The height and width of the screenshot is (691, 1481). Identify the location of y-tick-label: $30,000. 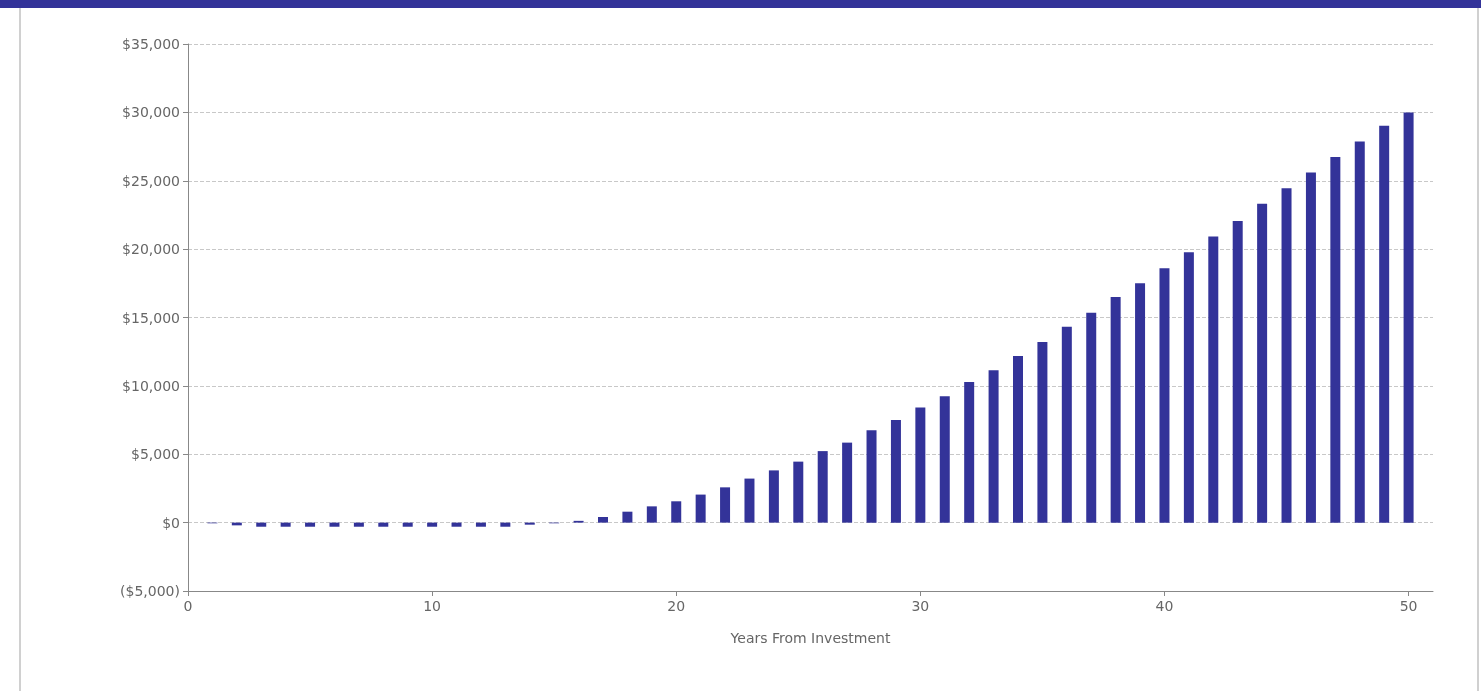
(151, 112).